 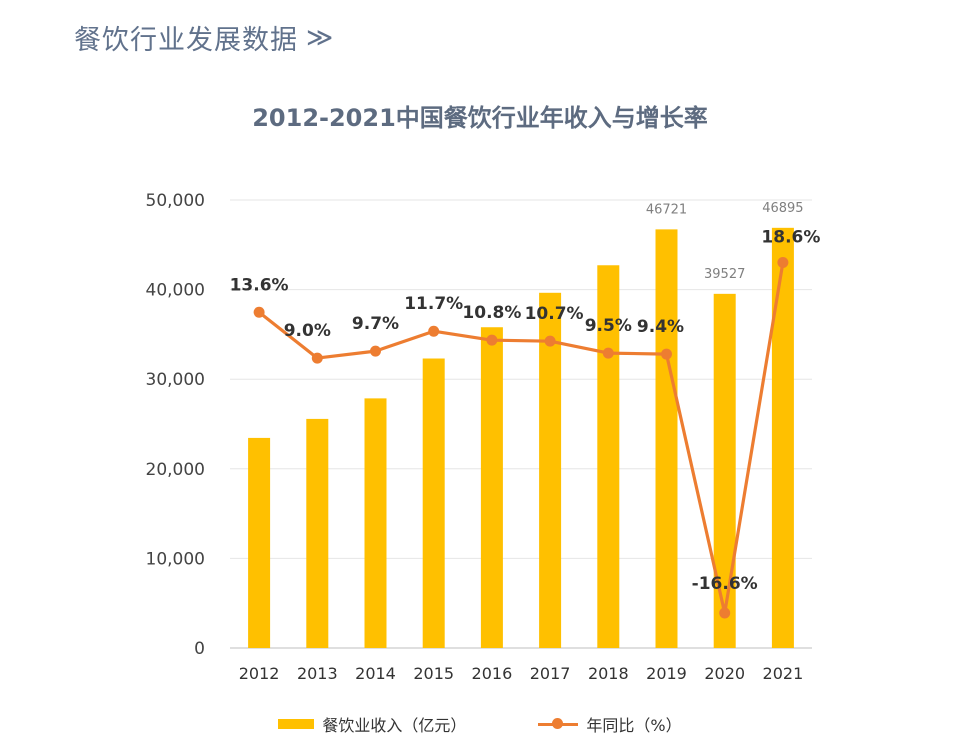 What do you see at coordinates (634, 725) in the screenshot?
I see `legend-label-growth: 年同比（%）` at bounding box center [634, 725].